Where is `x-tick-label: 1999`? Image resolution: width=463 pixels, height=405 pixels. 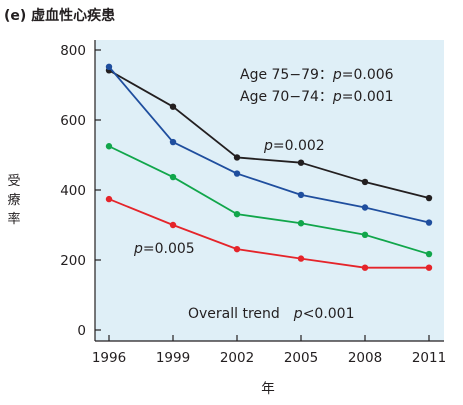
x-tick-label: 1999 is located at coordinates (173, 358).